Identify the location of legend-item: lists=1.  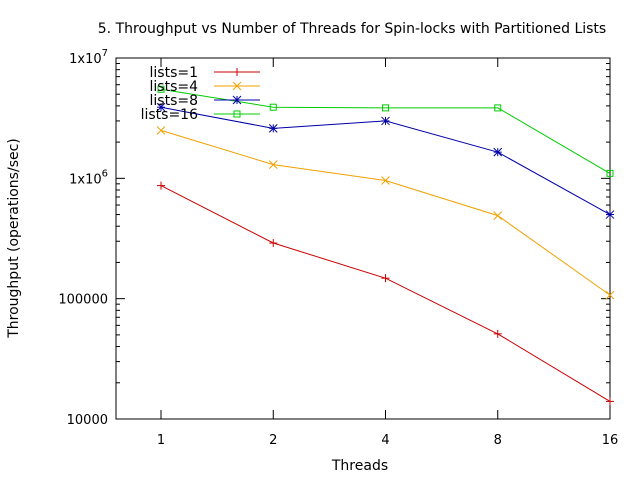
(205, 73).